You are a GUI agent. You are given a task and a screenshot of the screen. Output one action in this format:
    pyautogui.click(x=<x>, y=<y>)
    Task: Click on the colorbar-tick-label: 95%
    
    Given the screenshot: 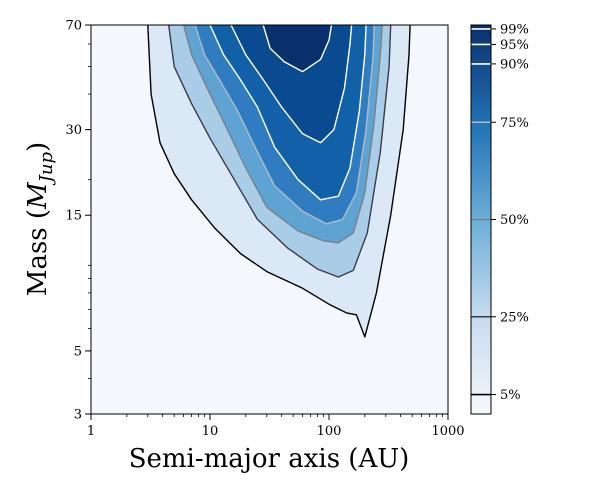 What is the action you would take?
    pyautogui.click(x=514, y=45)
    